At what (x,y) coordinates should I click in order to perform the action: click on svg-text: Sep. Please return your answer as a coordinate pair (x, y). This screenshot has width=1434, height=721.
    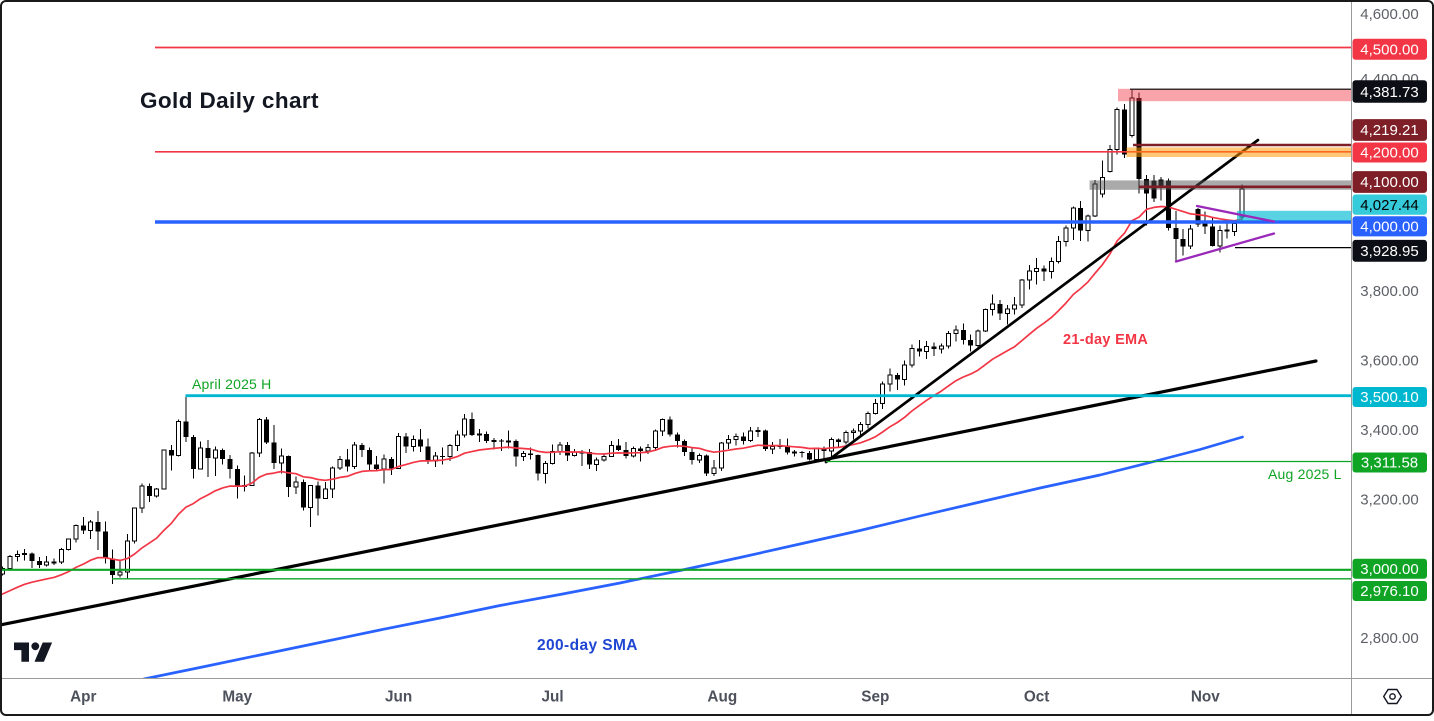
    Looking at the image, I should click on (875, 697).